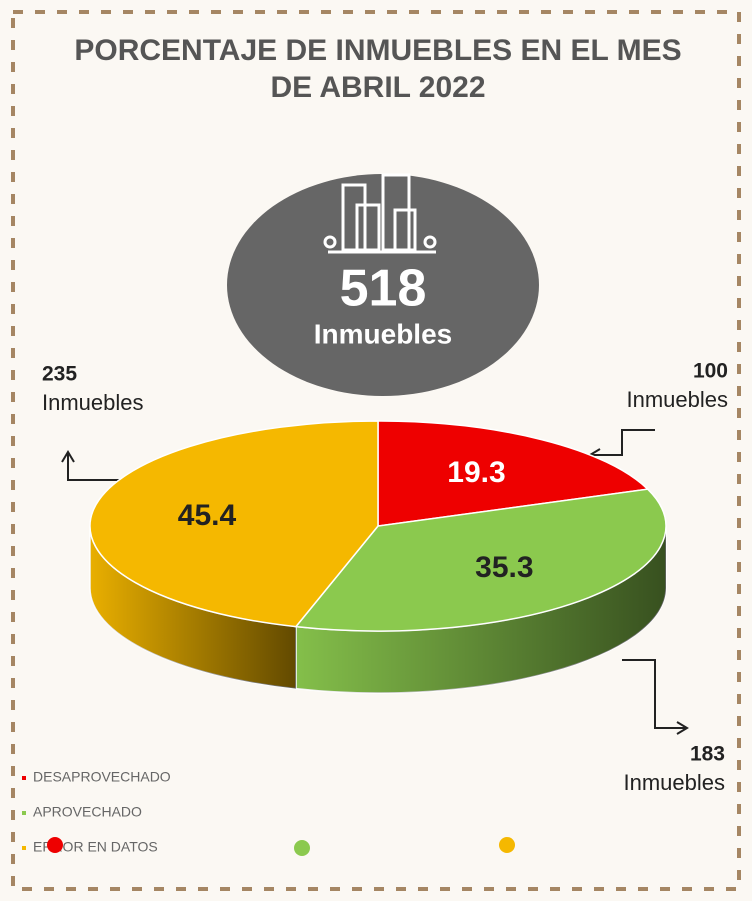  Describe the element at coordinates (87, 812) in the screenshot. I see `legend-label: APROVECHADO` at that location.